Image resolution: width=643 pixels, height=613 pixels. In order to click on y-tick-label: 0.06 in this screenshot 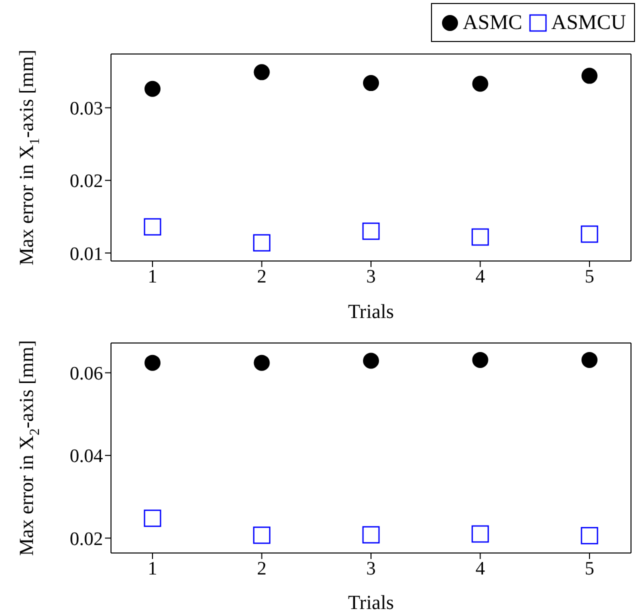, I will do `click(86, 374)`.